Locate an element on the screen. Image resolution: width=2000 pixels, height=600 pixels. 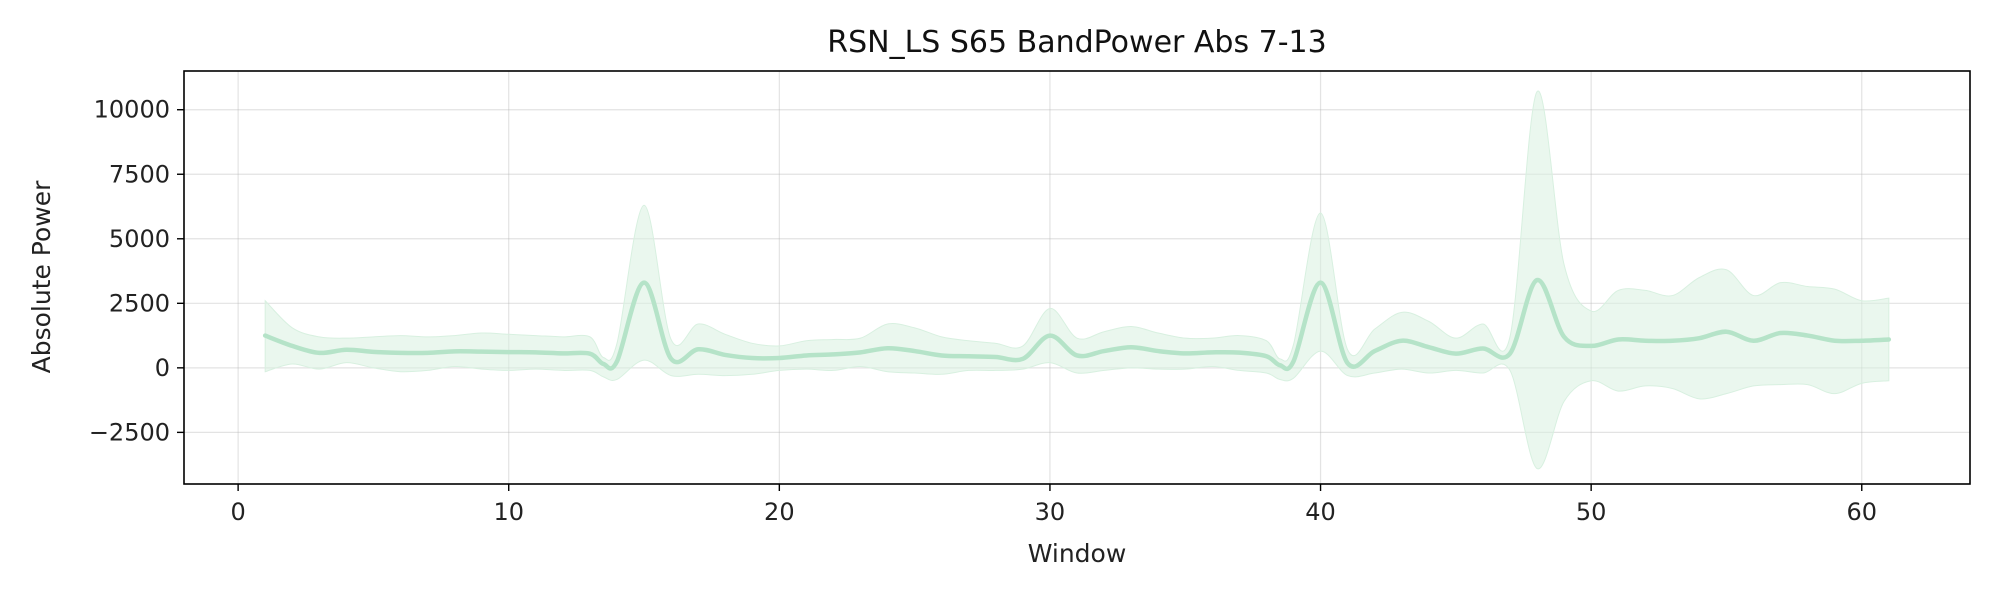
x-tick-label: 50 is located at coordinates (1591, 512).